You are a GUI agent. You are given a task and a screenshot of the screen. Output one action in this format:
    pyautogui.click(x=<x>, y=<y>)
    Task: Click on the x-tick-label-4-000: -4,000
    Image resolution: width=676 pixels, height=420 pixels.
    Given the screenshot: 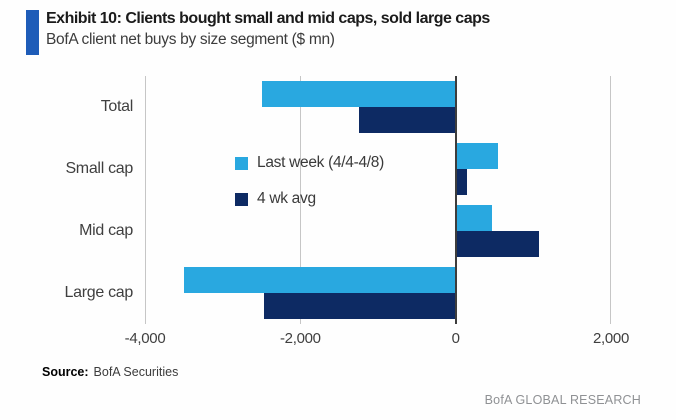 What is the action you would take?
    pyautogui.click(x=145, y=338)
    